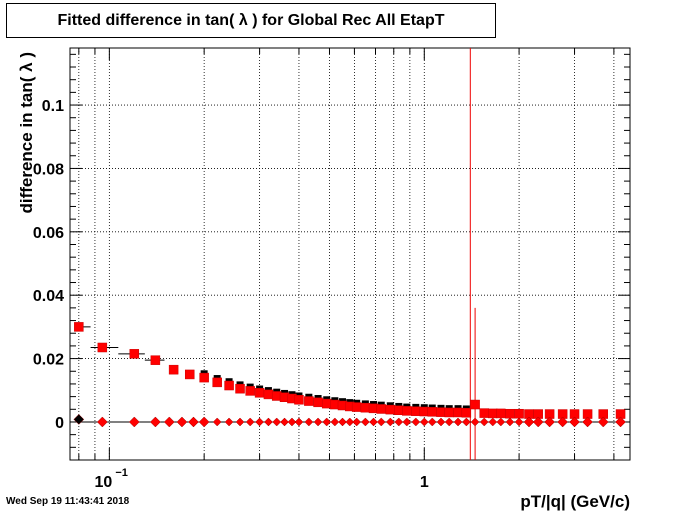 This screenshot has height=512, width=700. I want to click on y-axis-label: difference in tan( λ ), so click(26, 133).